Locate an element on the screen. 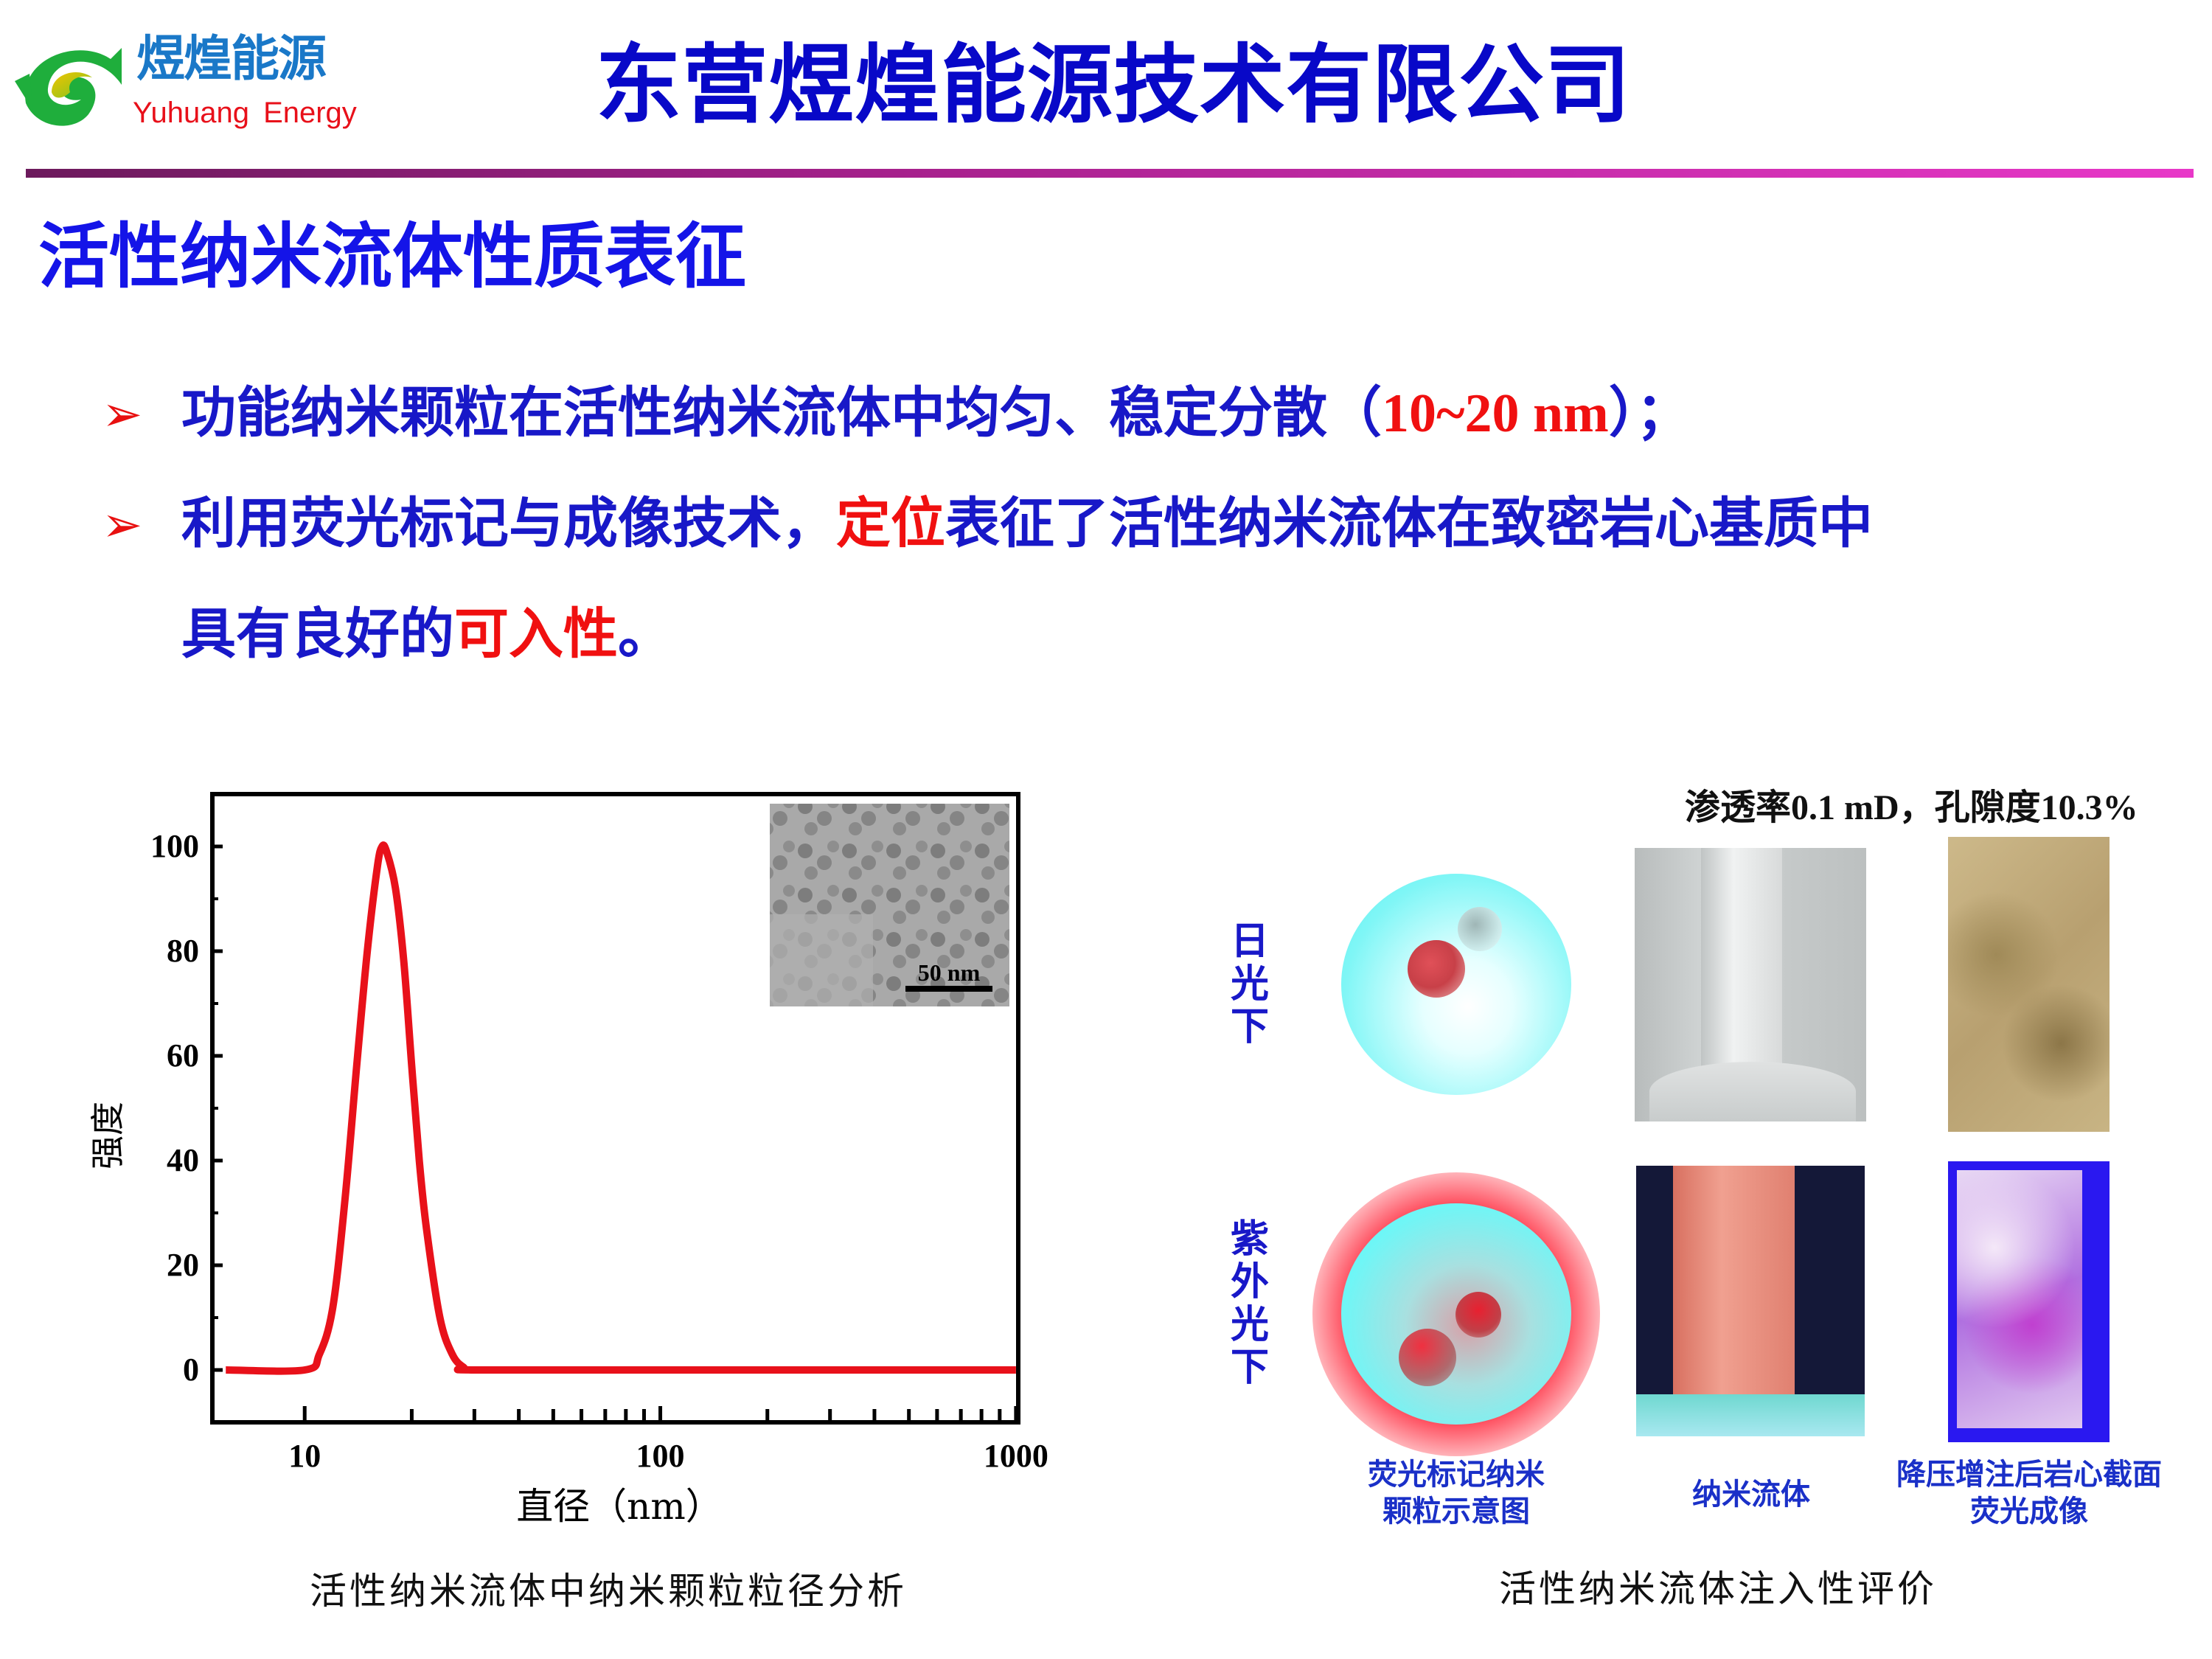 The image size is (2212, 1659). bullet-highlight: 可入性 is located at coordinates (536, 634).